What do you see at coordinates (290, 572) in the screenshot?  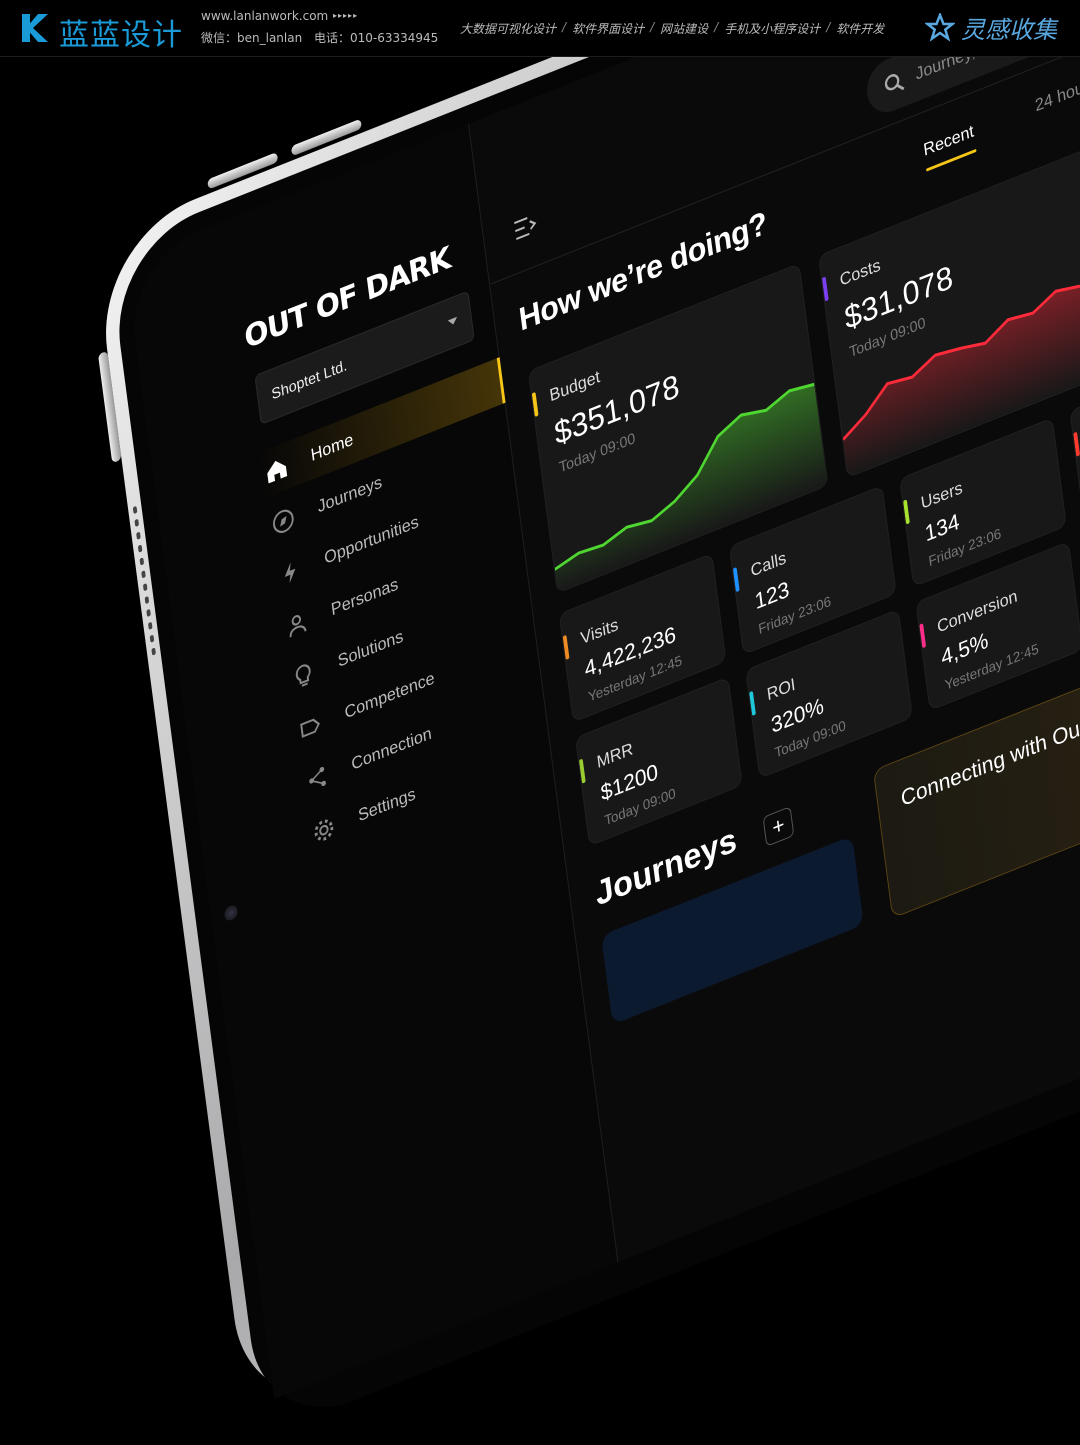 I see `bolt-icon` at bounding box center [290, 572].